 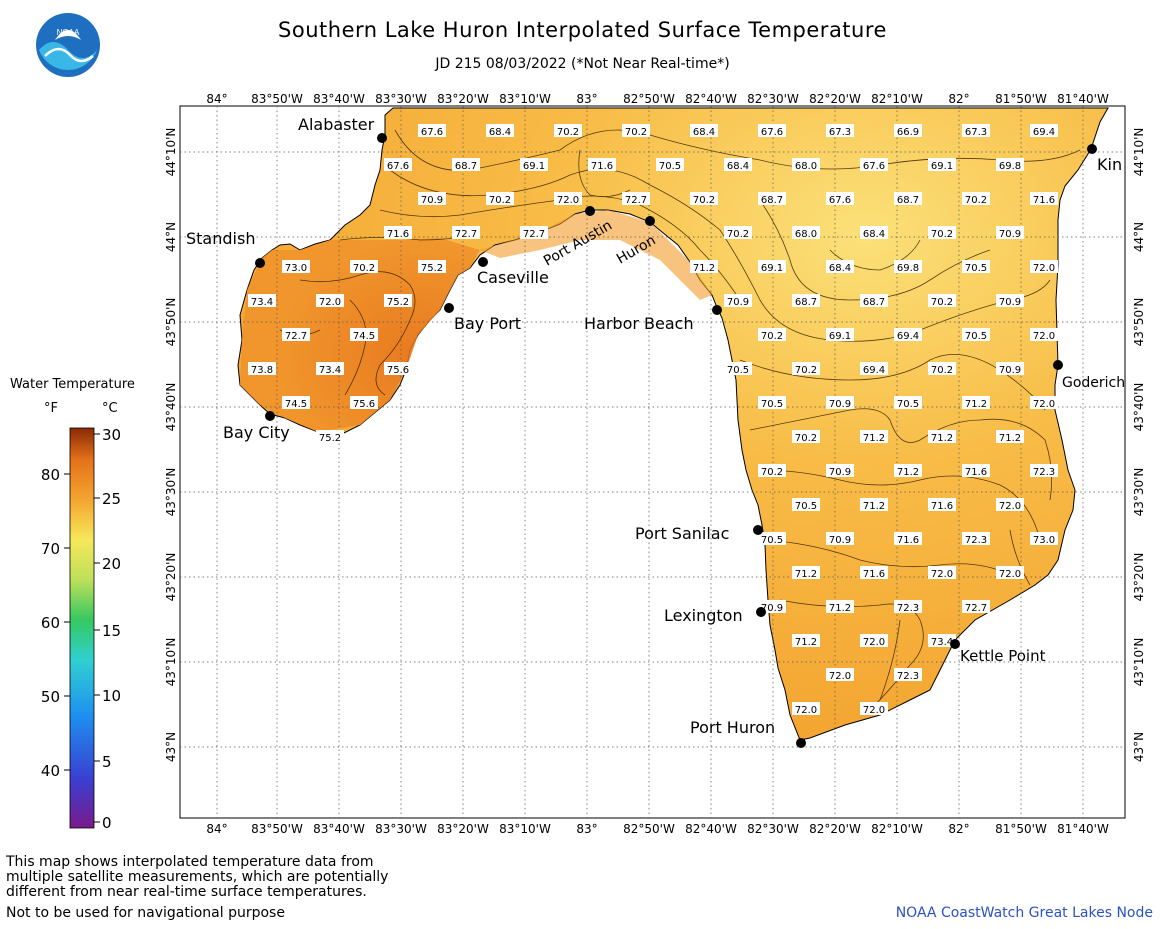 What do you see at coordinates (111, 435) in the screenshot?
I see `scale-label-c: 30` at bounding box center [111, 435].